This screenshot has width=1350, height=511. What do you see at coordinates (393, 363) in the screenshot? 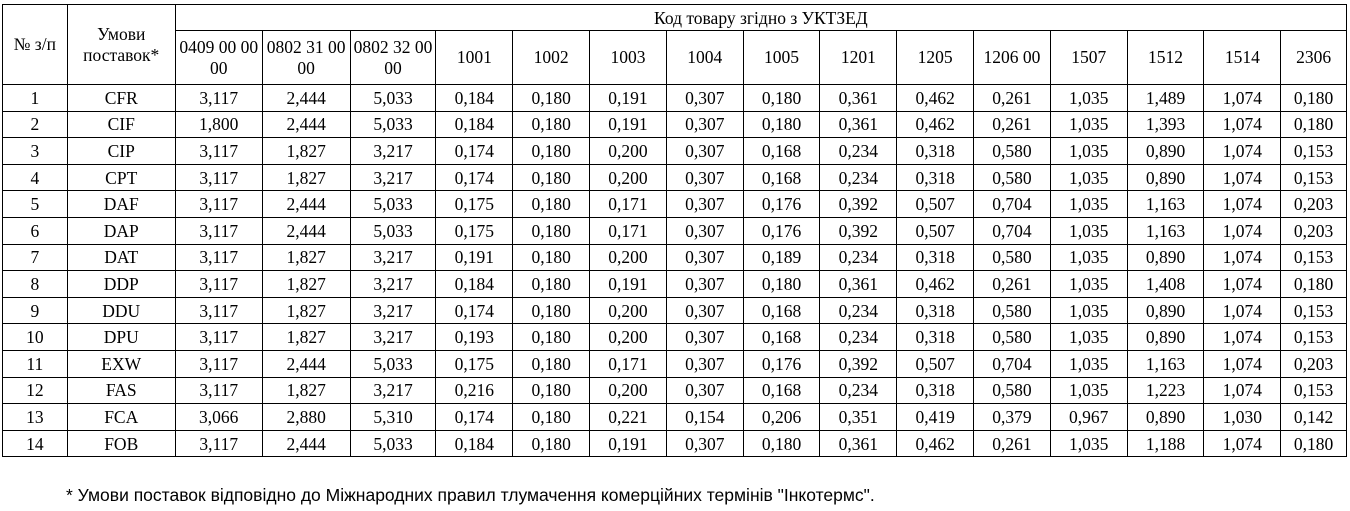
I see `coefficient-cell: 5,033` at bounding box center [393, 363].